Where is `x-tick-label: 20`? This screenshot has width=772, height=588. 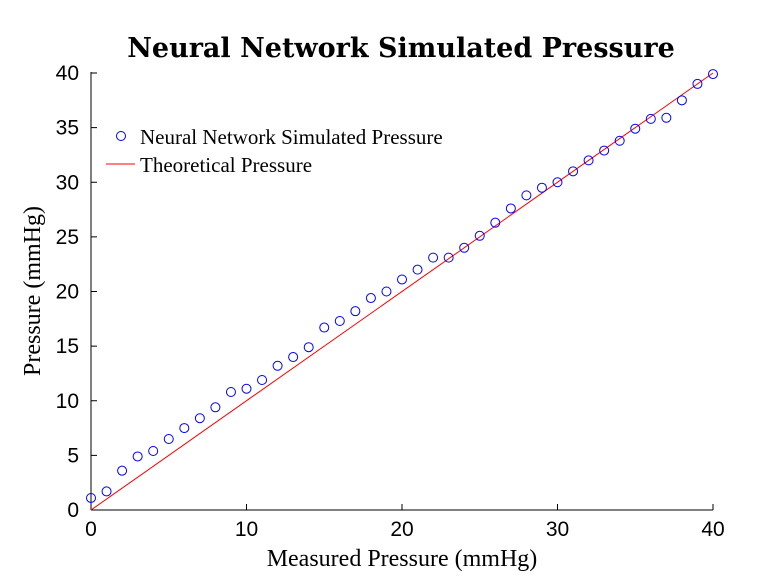 x-tick-label: 20 is located at coordinates (401, 529).